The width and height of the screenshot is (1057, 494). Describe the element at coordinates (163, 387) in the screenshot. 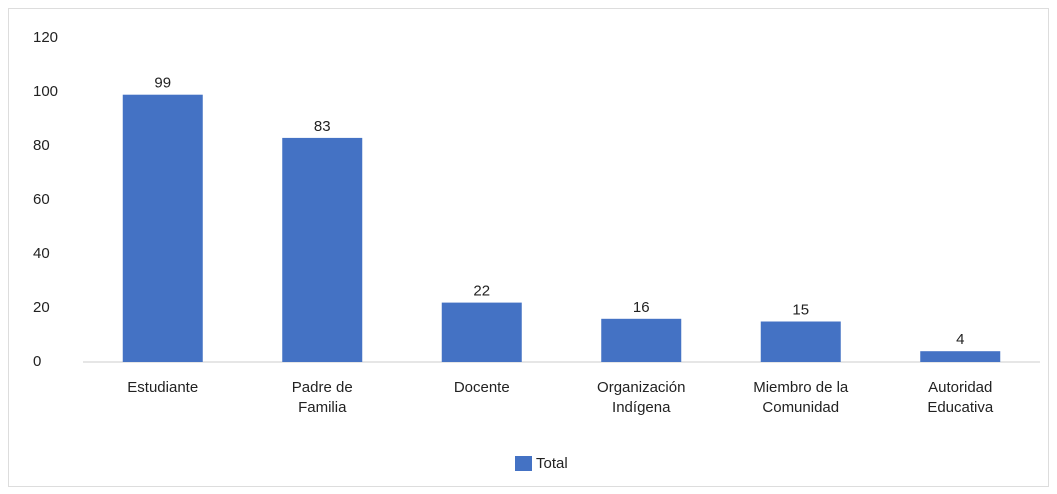

I see `x-tick-label: Estudiante` at that location.